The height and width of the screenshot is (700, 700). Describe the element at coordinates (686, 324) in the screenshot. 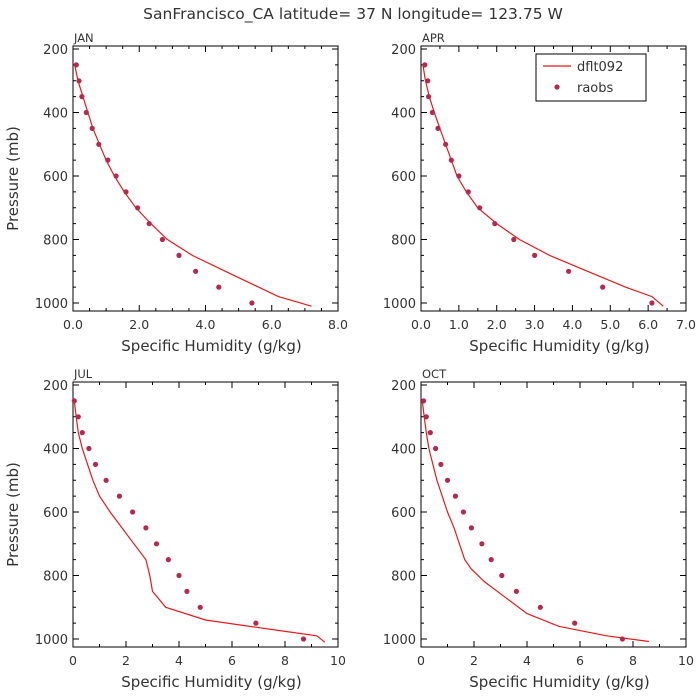

I see `x-tick-label: 7.0` at that location.